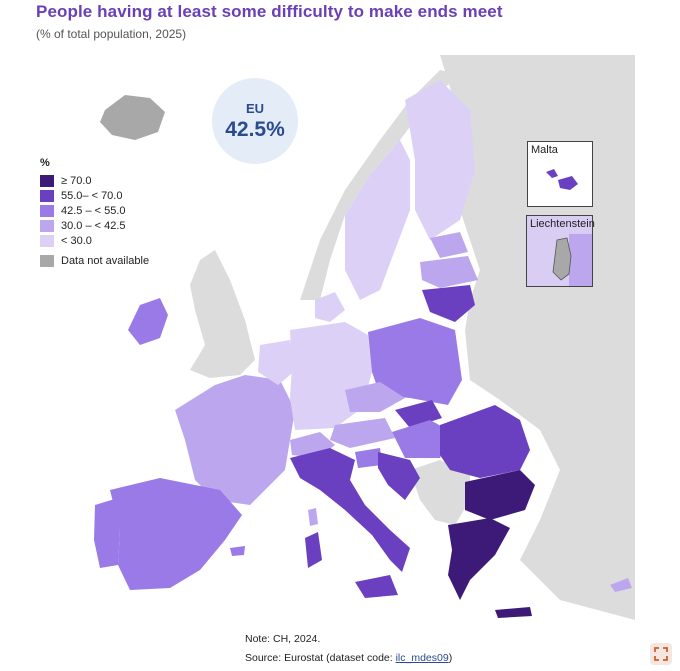 Image resolution: width=680 pixels, height=671 pixels. I want to click on inset-liechtenstein: Liechtenstein, so click(560, 251).